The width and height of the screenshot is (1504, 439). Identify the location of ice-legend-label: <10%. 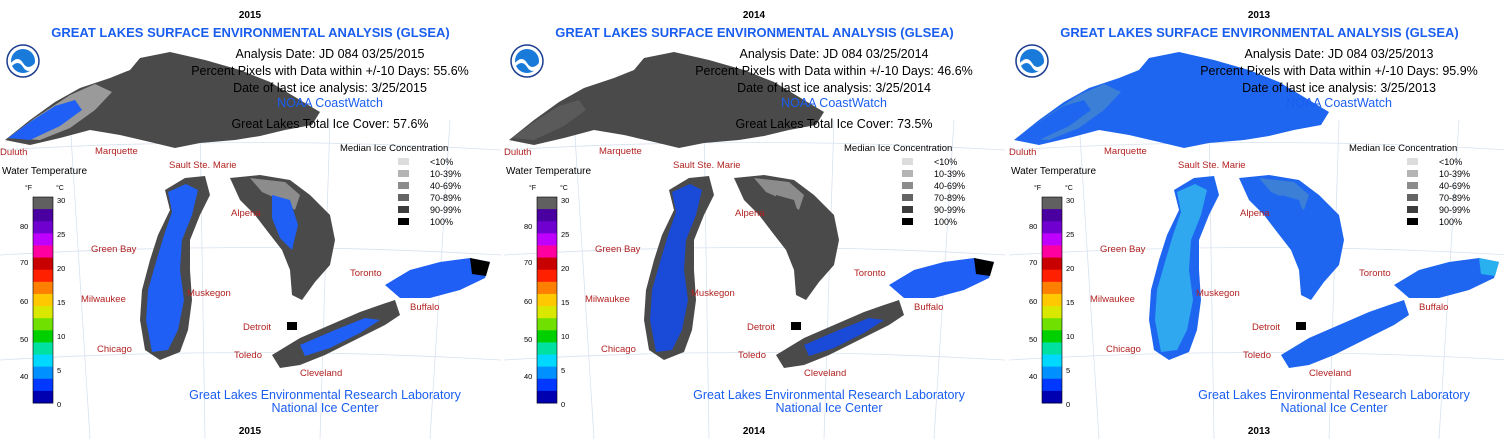
(1451, 162).